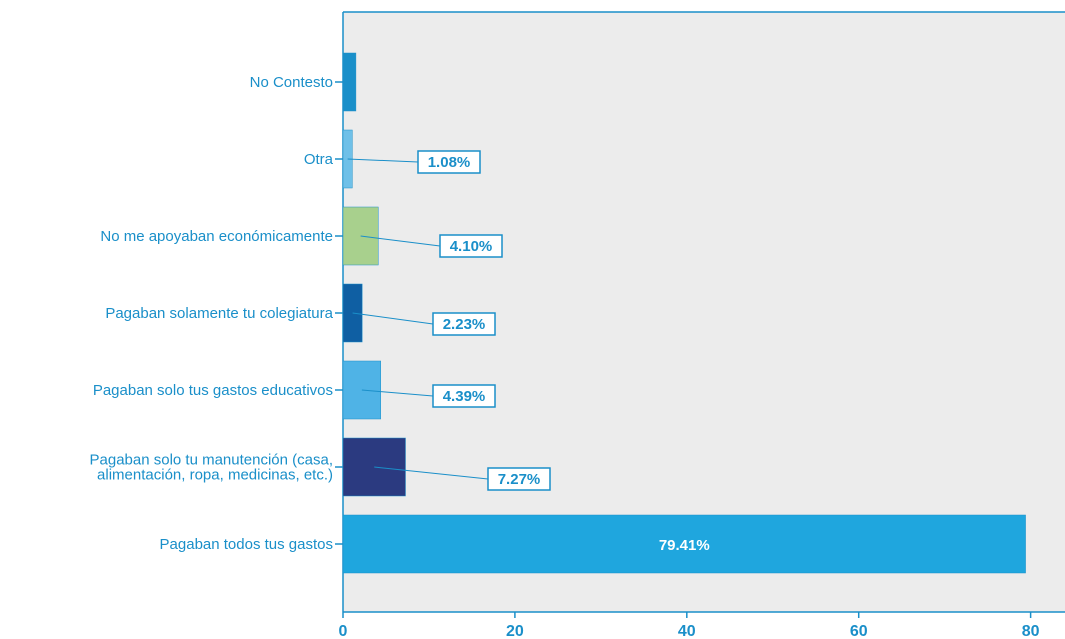 The image size is (1065, 639). Describe the element at coordinates (343, 631) in the screenshot. I see `x-tick-label: 0` at that location.